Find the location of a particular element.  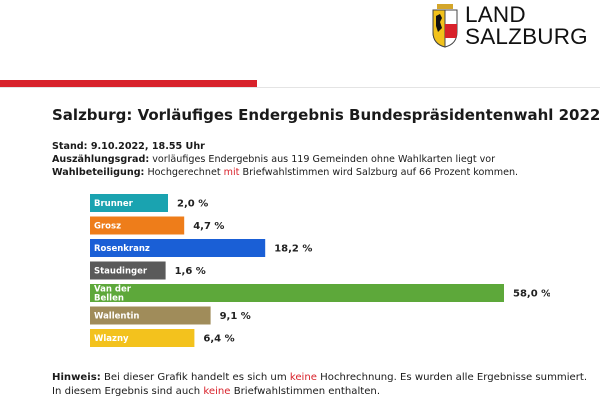

salzburg-coat-of-arms-icon is located at coordinates (445, 26).